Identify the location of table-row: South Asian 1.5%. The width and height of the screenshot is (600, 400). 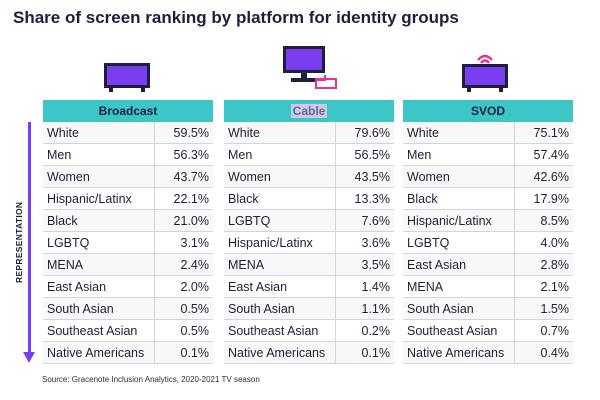
(488, 309).